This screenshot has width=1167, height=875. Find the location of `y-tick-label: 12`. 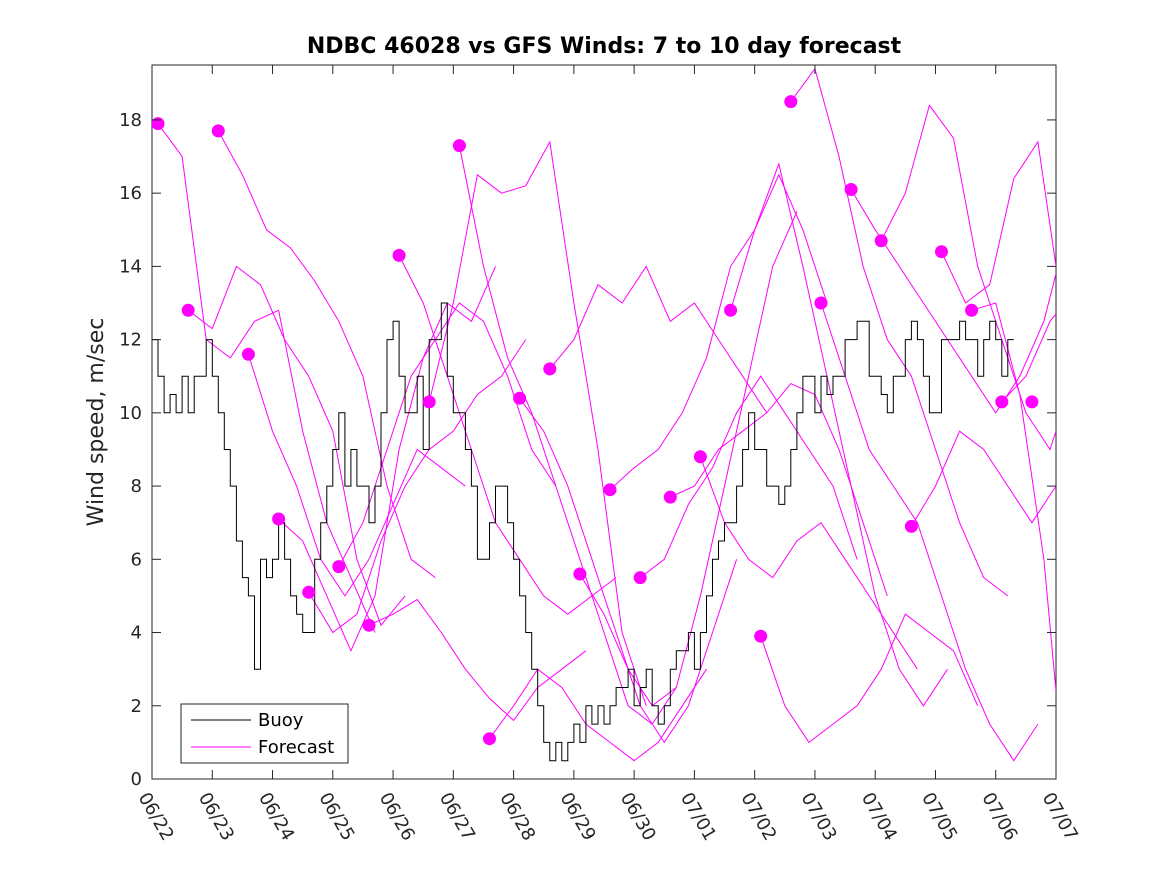

y-tick-label: 12 is located at coordinates (130, 340).